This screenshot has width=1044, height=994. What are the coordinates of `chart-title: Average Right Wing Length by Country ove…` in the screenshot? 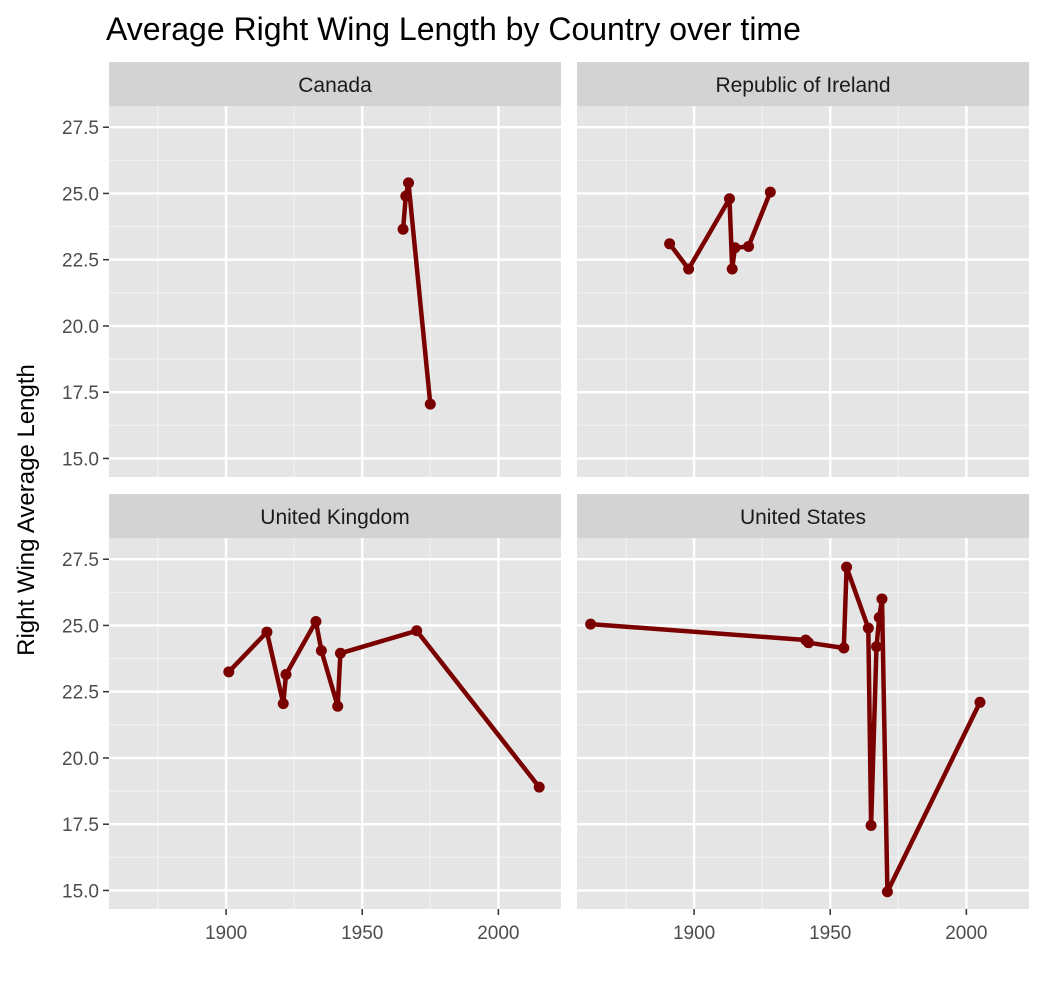 It's located at (453, 29).